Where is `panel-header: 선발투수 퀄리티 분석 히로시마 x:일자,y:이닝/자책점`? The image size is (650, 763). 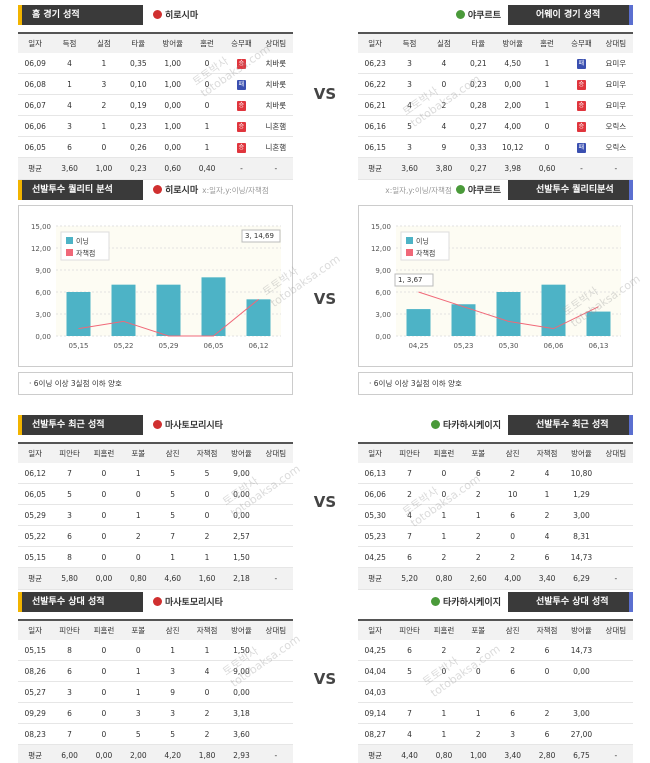
panel-header: 선발투수 퀄리티 분석 히로시마 x:일자,y:이닝/자책점 is located at coordinates (155, 191).